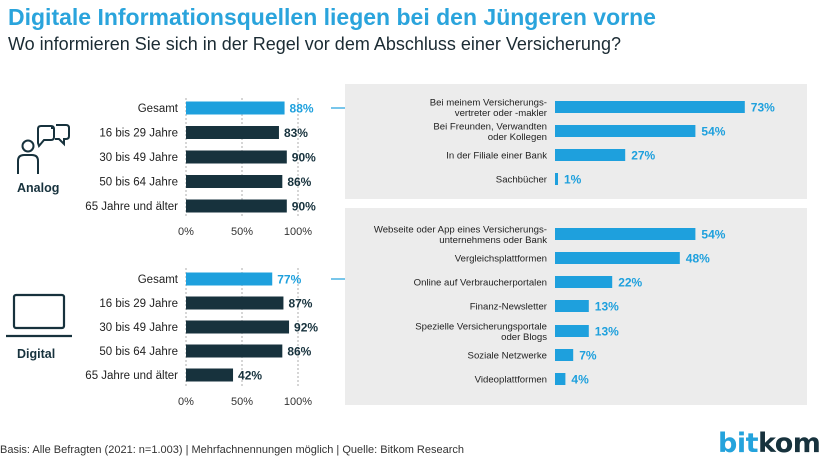 Image resolution: width=820 pixels, height=462 pixels. I want to click on logo-part-kom: kom, so click(789, 443).